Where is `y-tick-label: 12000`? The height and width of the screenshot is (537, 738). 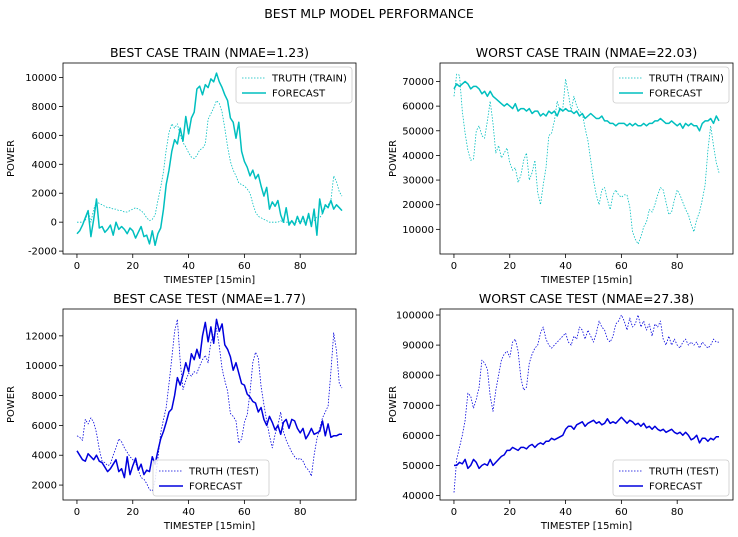 y-tick-label: 12000 is located at coordinates (41, 336).